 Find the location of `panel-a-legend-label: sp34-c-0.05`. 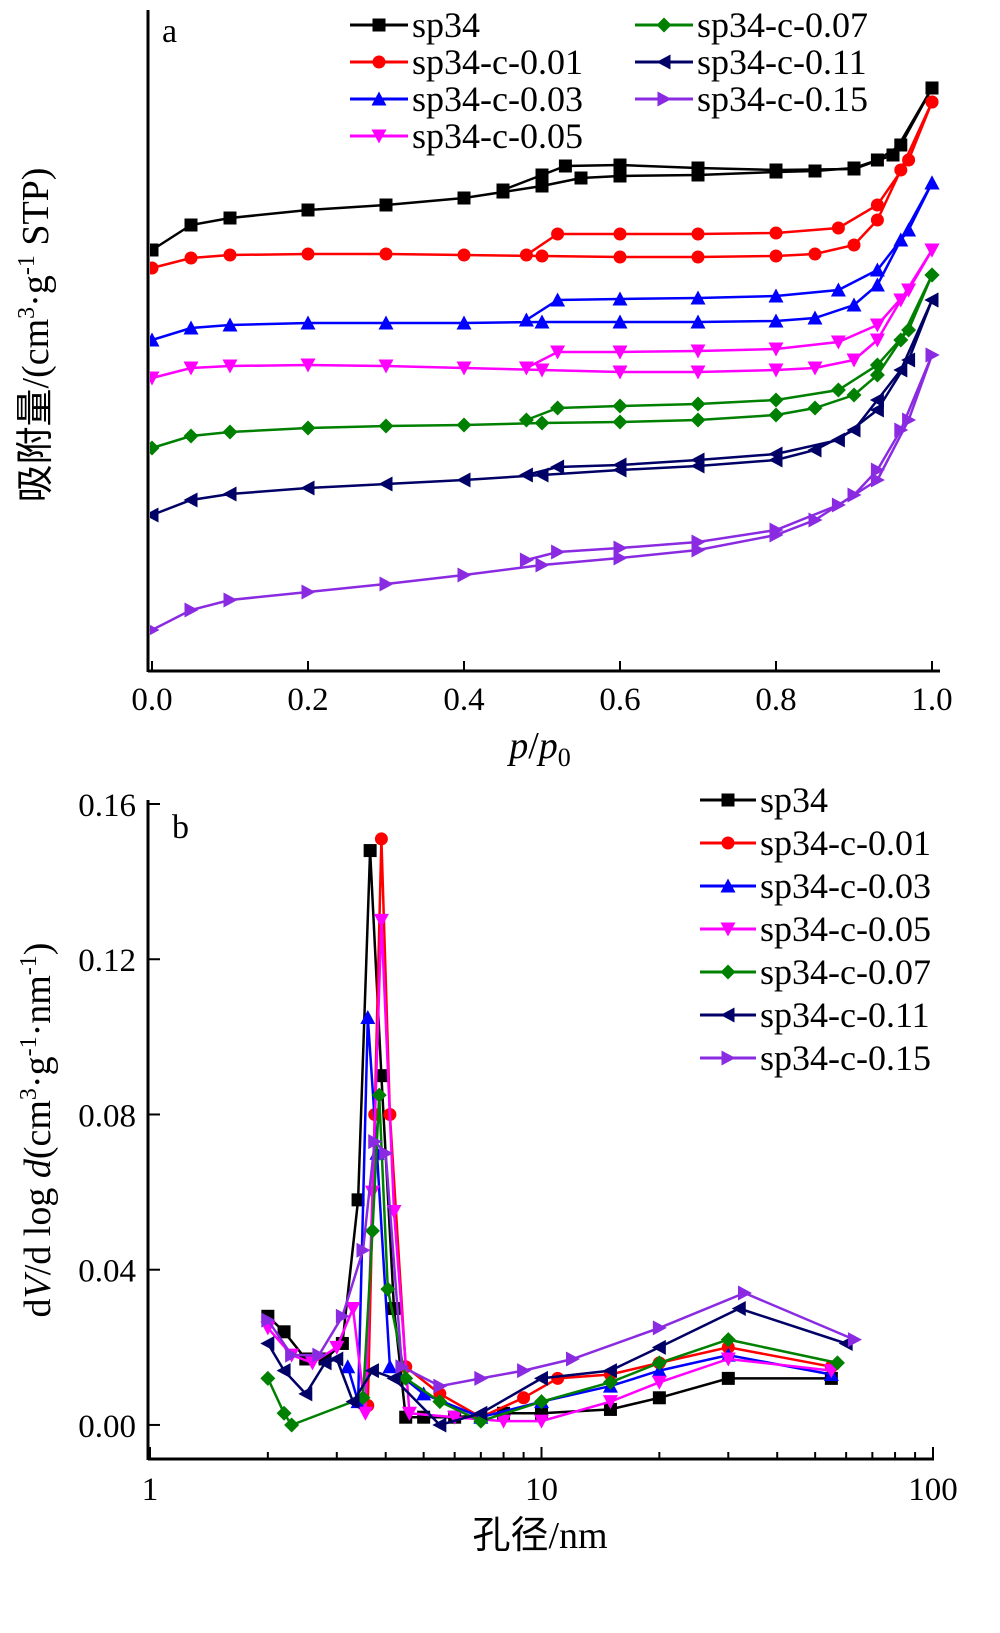

panel-a-legend-label: sp34-c-0.05 is located at coordinates (497, 136).